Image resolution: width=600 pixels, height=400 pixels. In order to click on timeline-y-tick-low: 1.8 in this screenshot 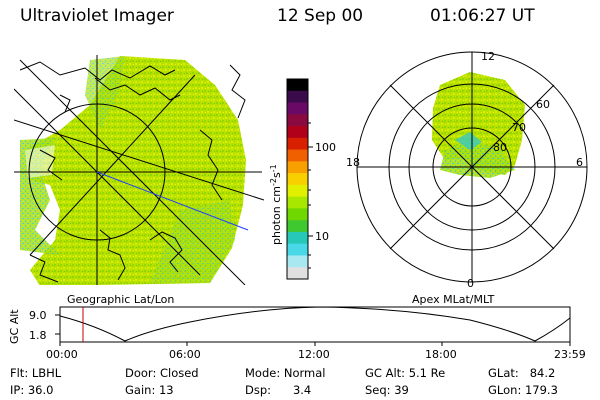, I will do `click(38, 335)`.